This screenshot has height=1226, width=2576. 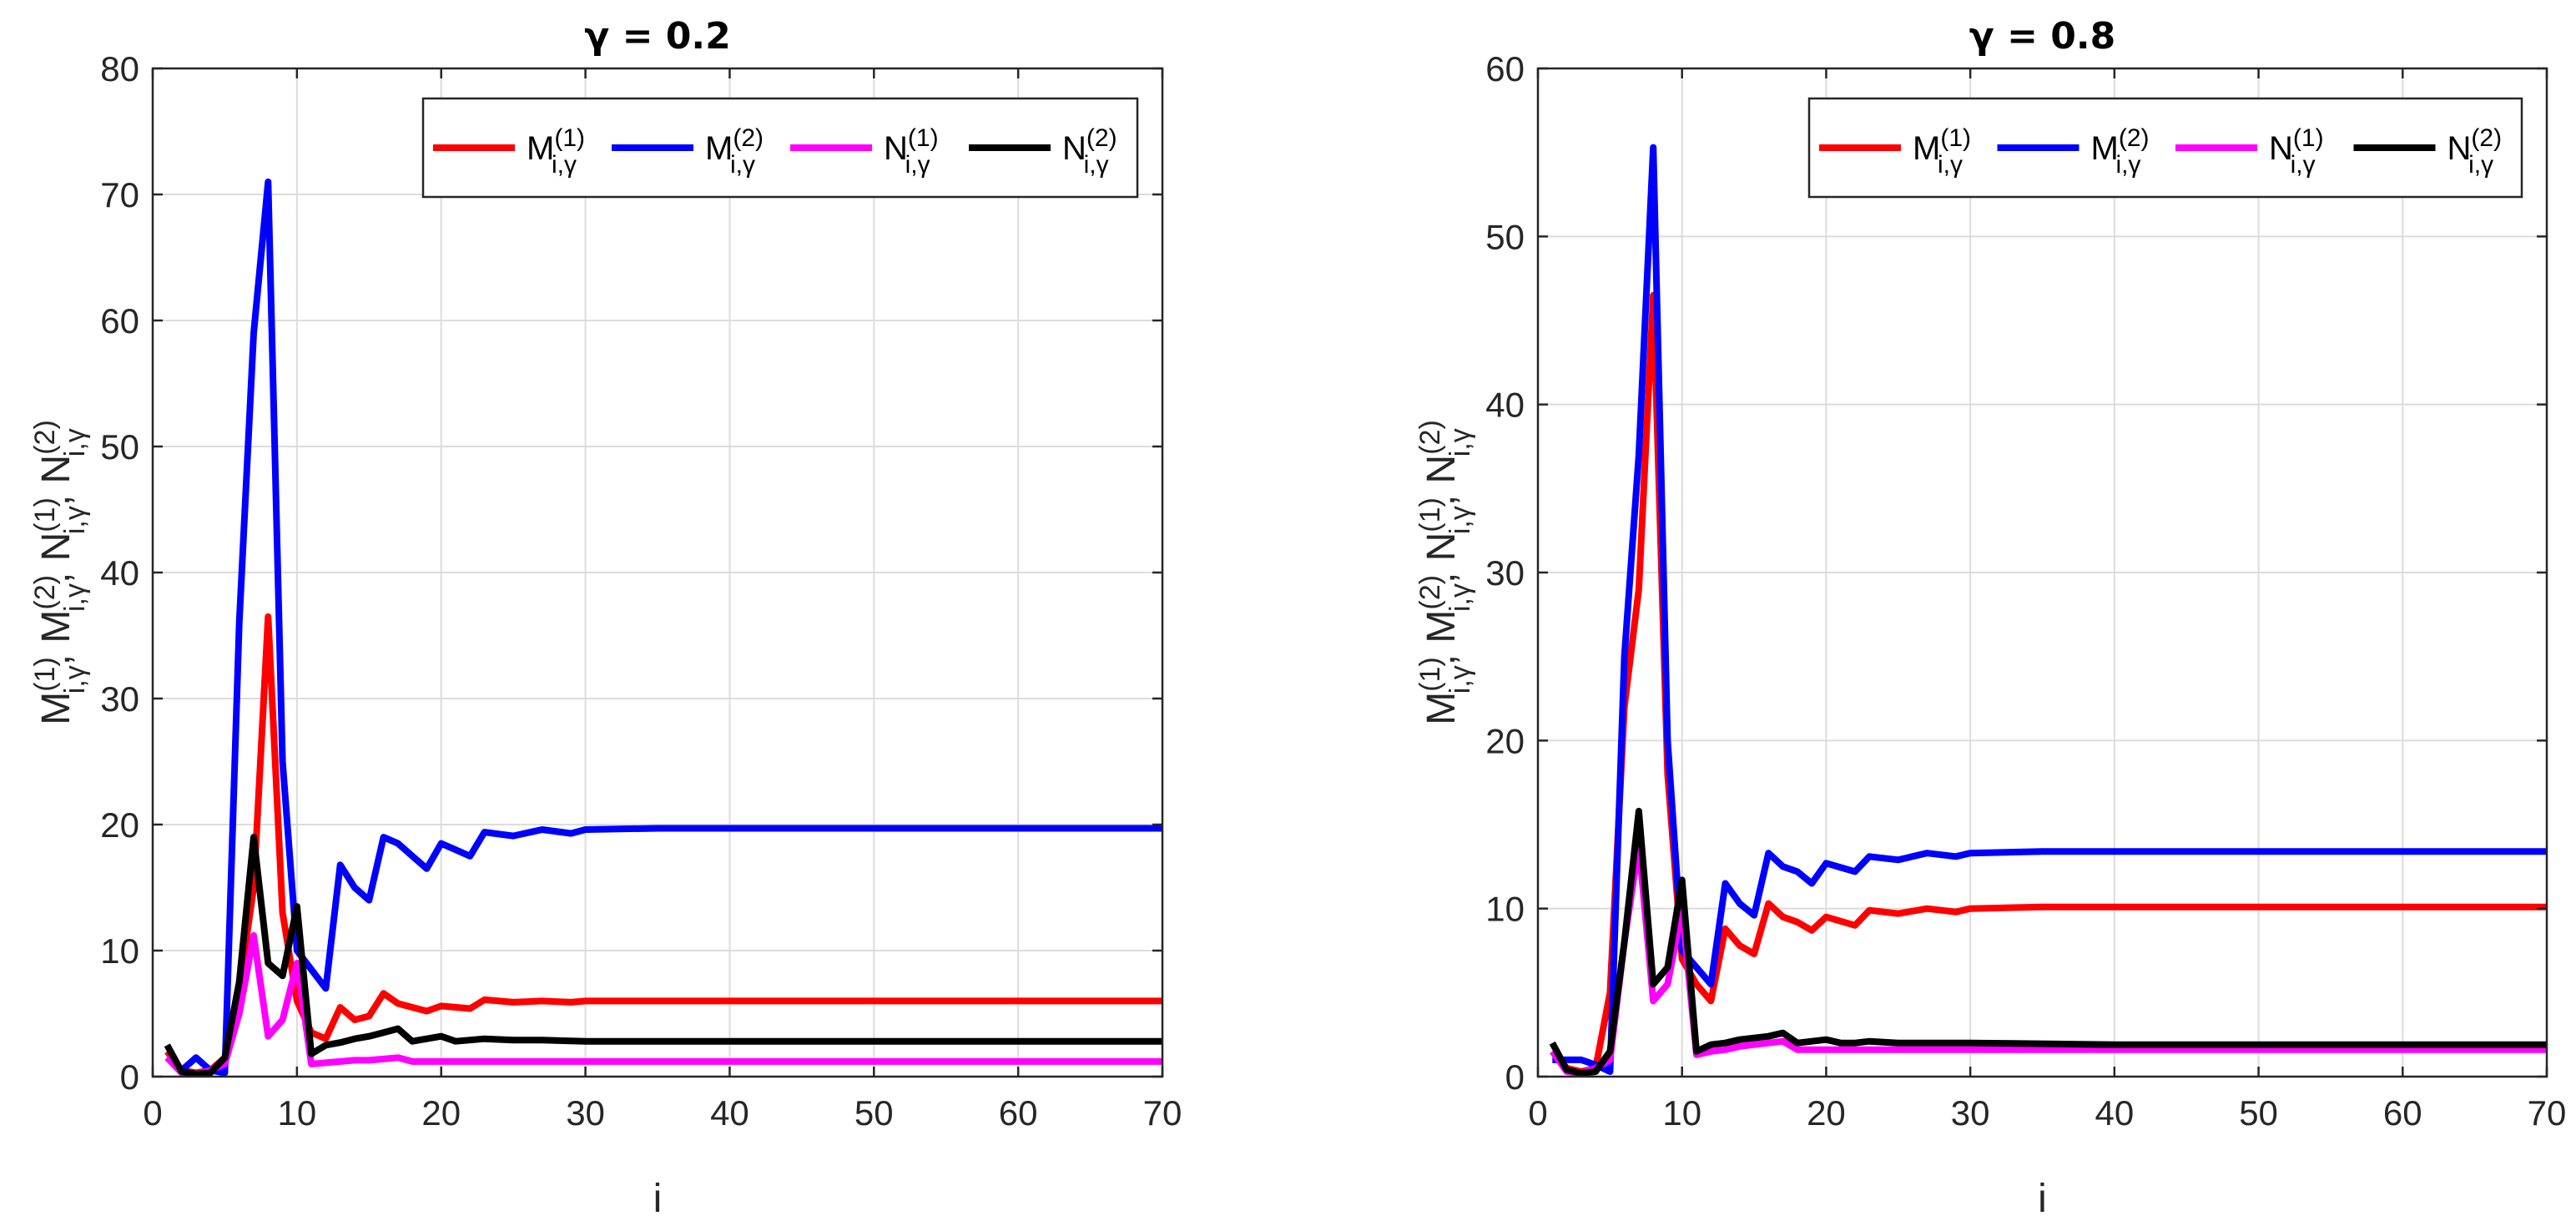 What do you see at coordinates (120, 195) in the screenshot?
I see `y-tick-label: 70` at bounding box center [120, 195].